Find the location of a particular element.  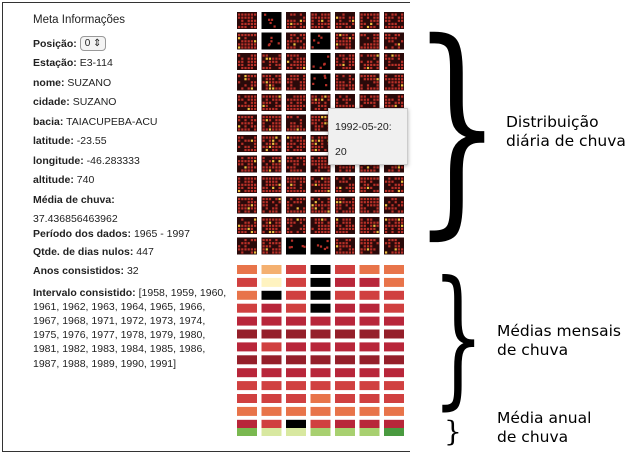

posicao-select: 0 ⇕ is located at coordinates (93, 44).